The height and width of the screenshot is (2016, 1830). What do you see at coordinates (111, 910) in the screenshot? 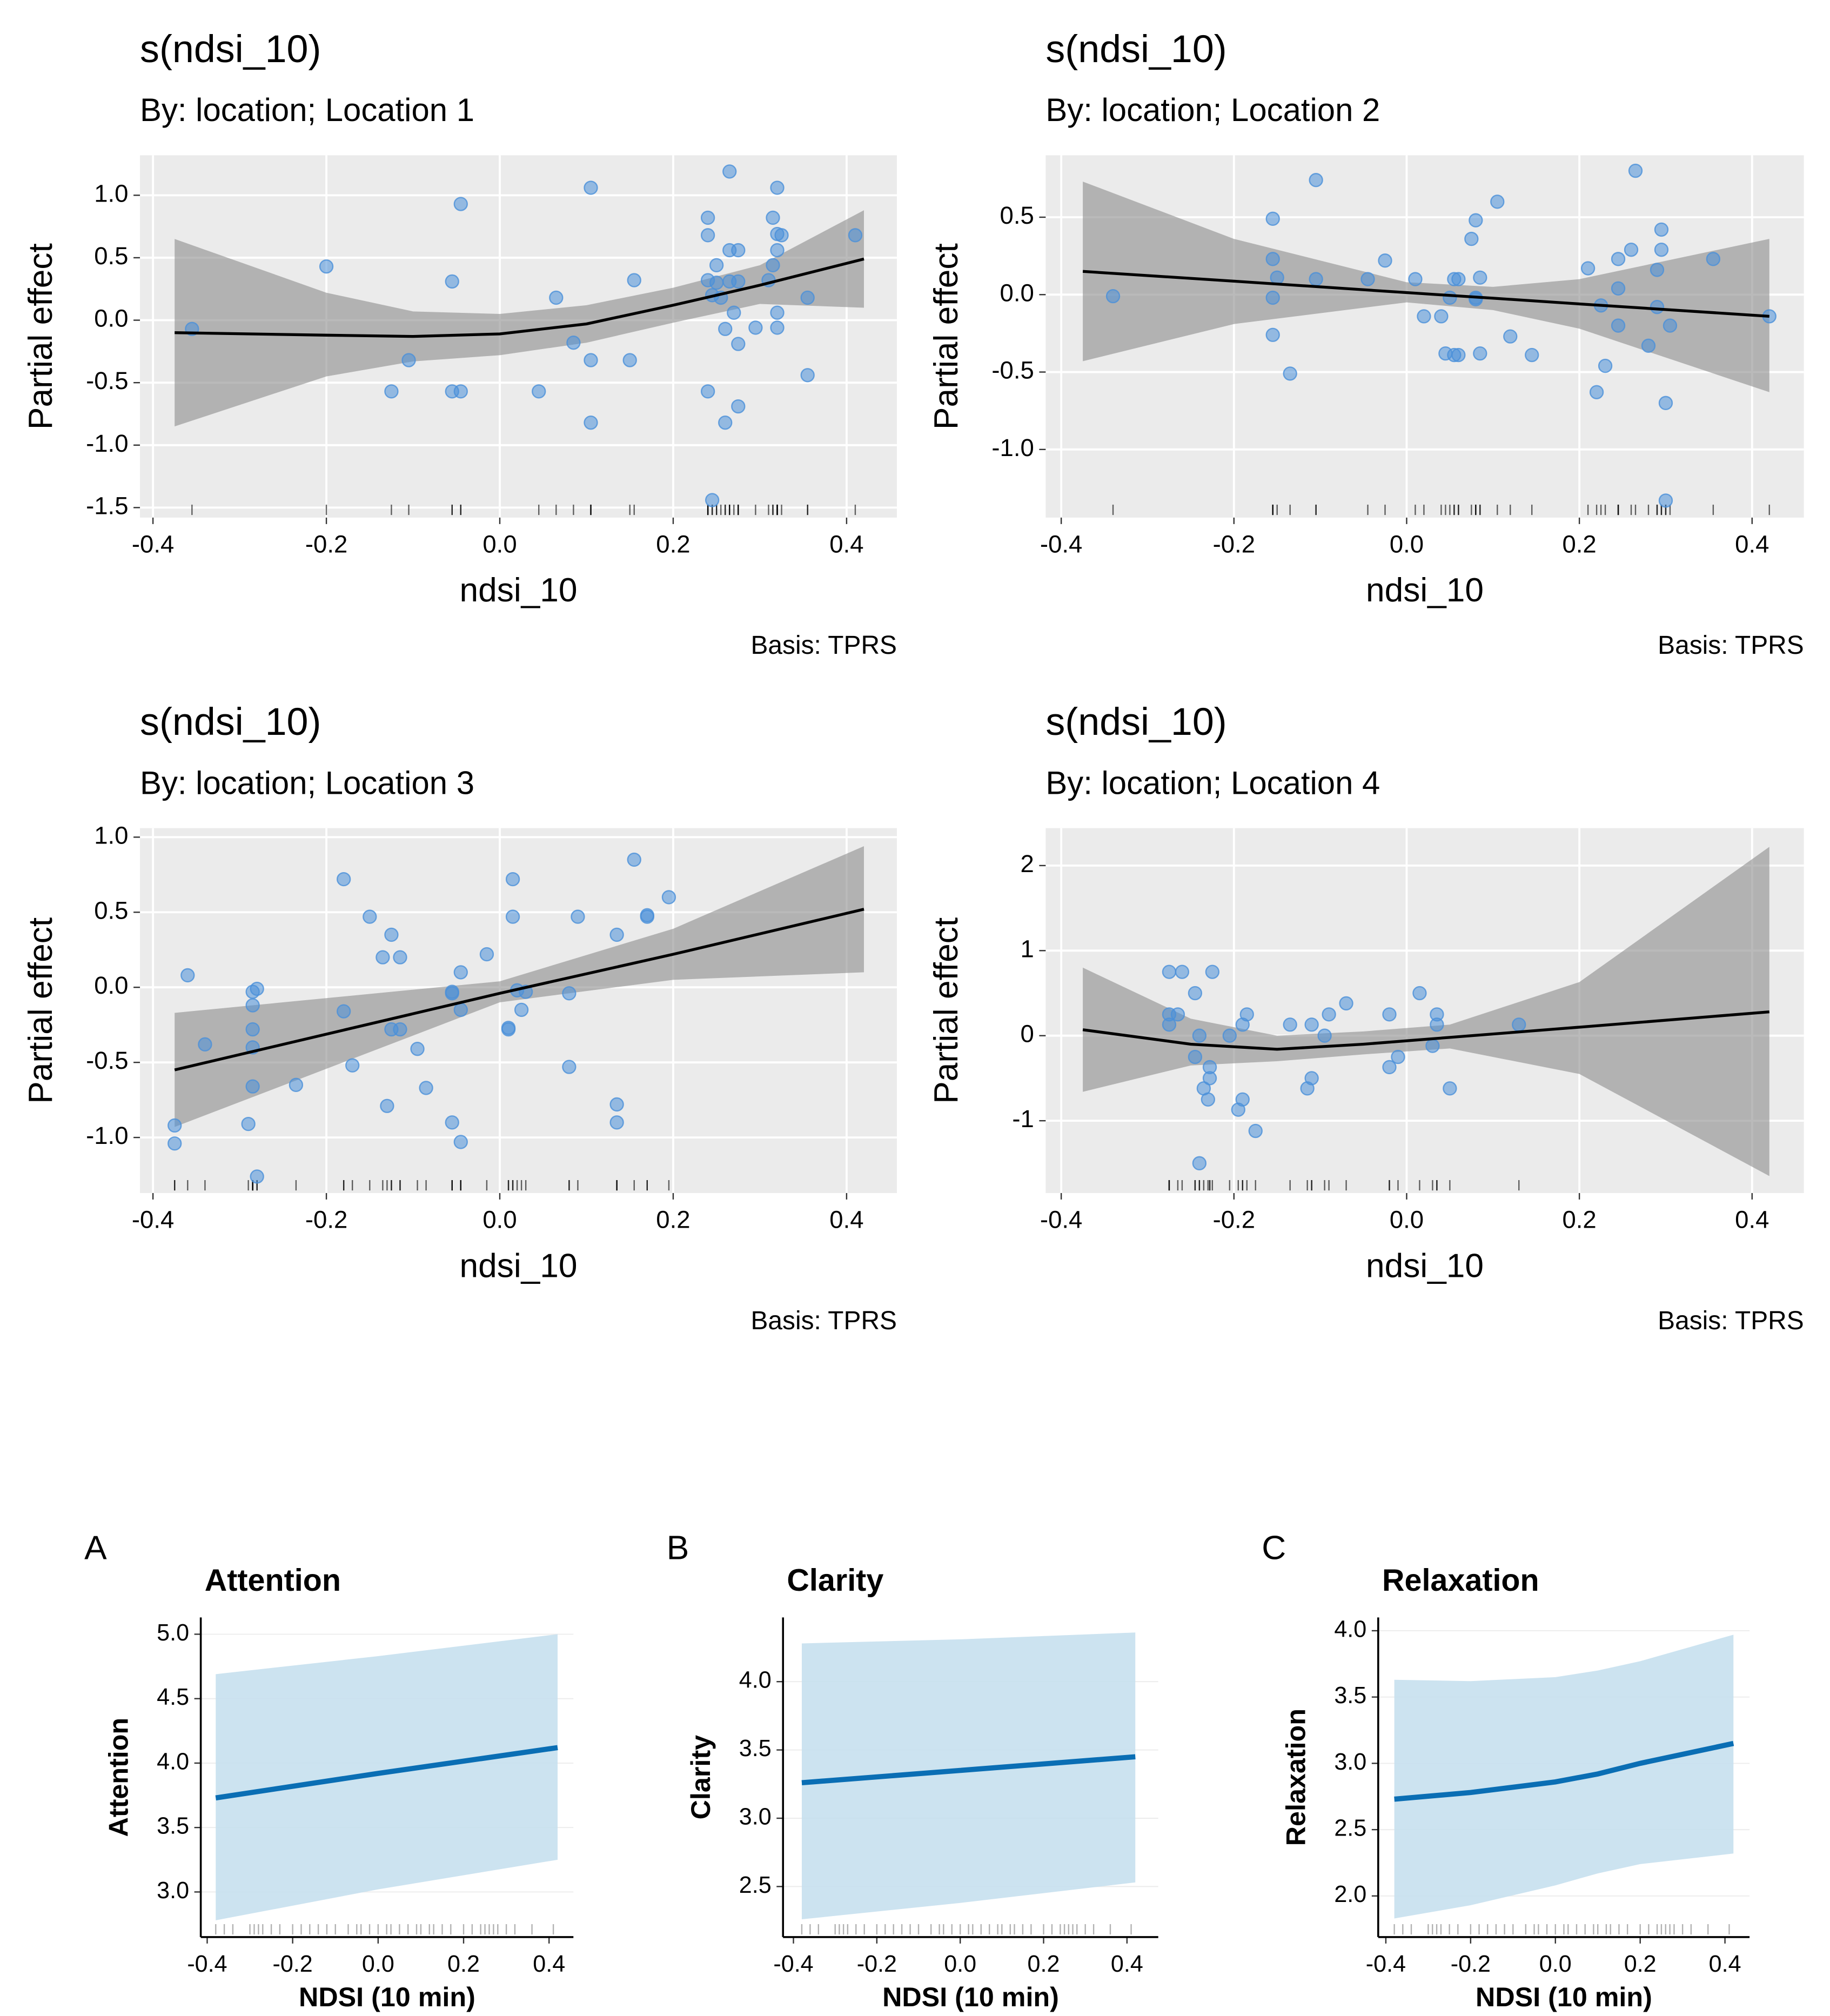
I see `y-tick-label: 0.5` at bounding box center [111, 910].